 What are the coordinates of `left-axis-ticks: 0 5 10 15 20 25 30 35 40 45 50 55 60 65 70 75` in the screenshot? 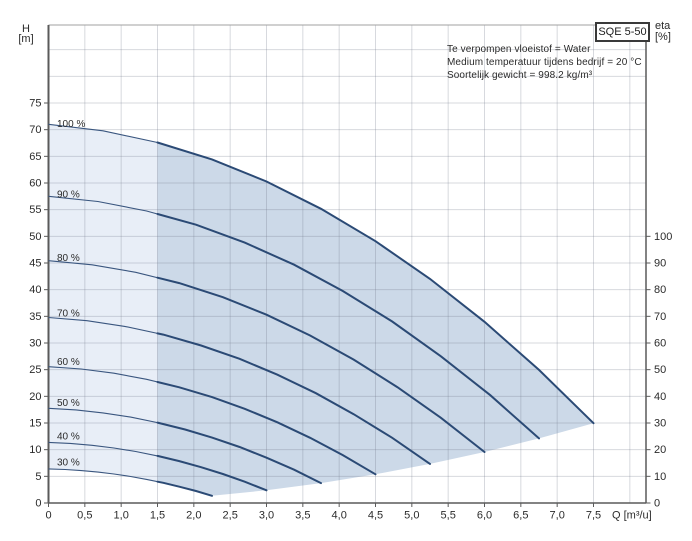 It's located at (39, 304).